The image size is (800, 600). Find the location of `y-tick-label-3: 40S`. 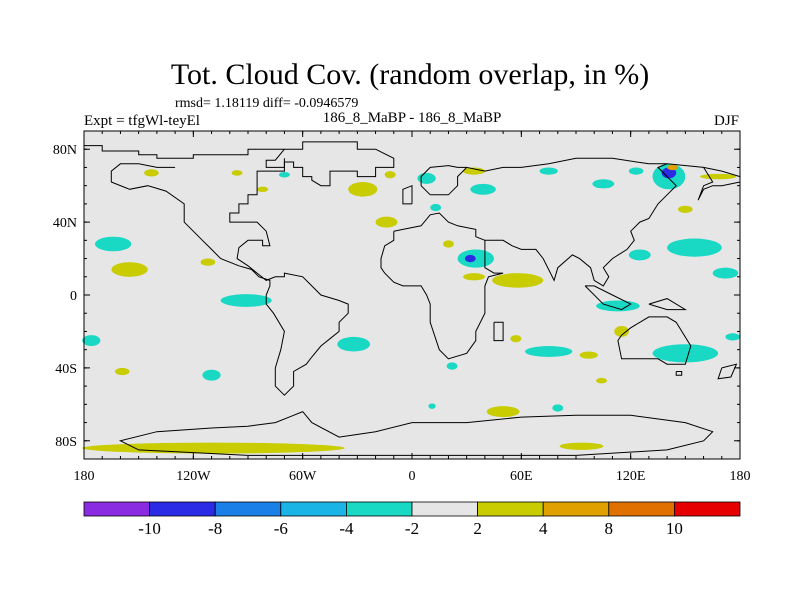

y-tick-label-3: 40S is located at coordinates (66, 369).